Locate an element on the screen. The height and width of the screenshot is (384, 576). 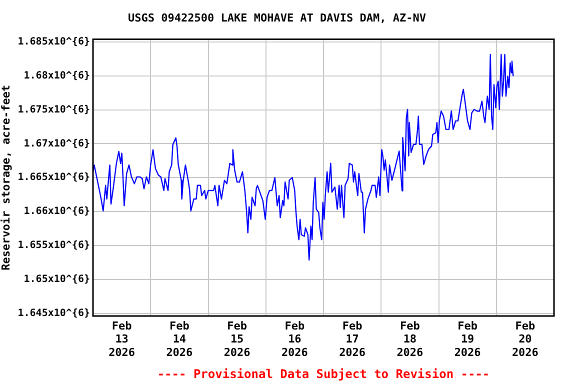
x-tick-label: Feb 15 2026 is located at coordinates (237, 339).